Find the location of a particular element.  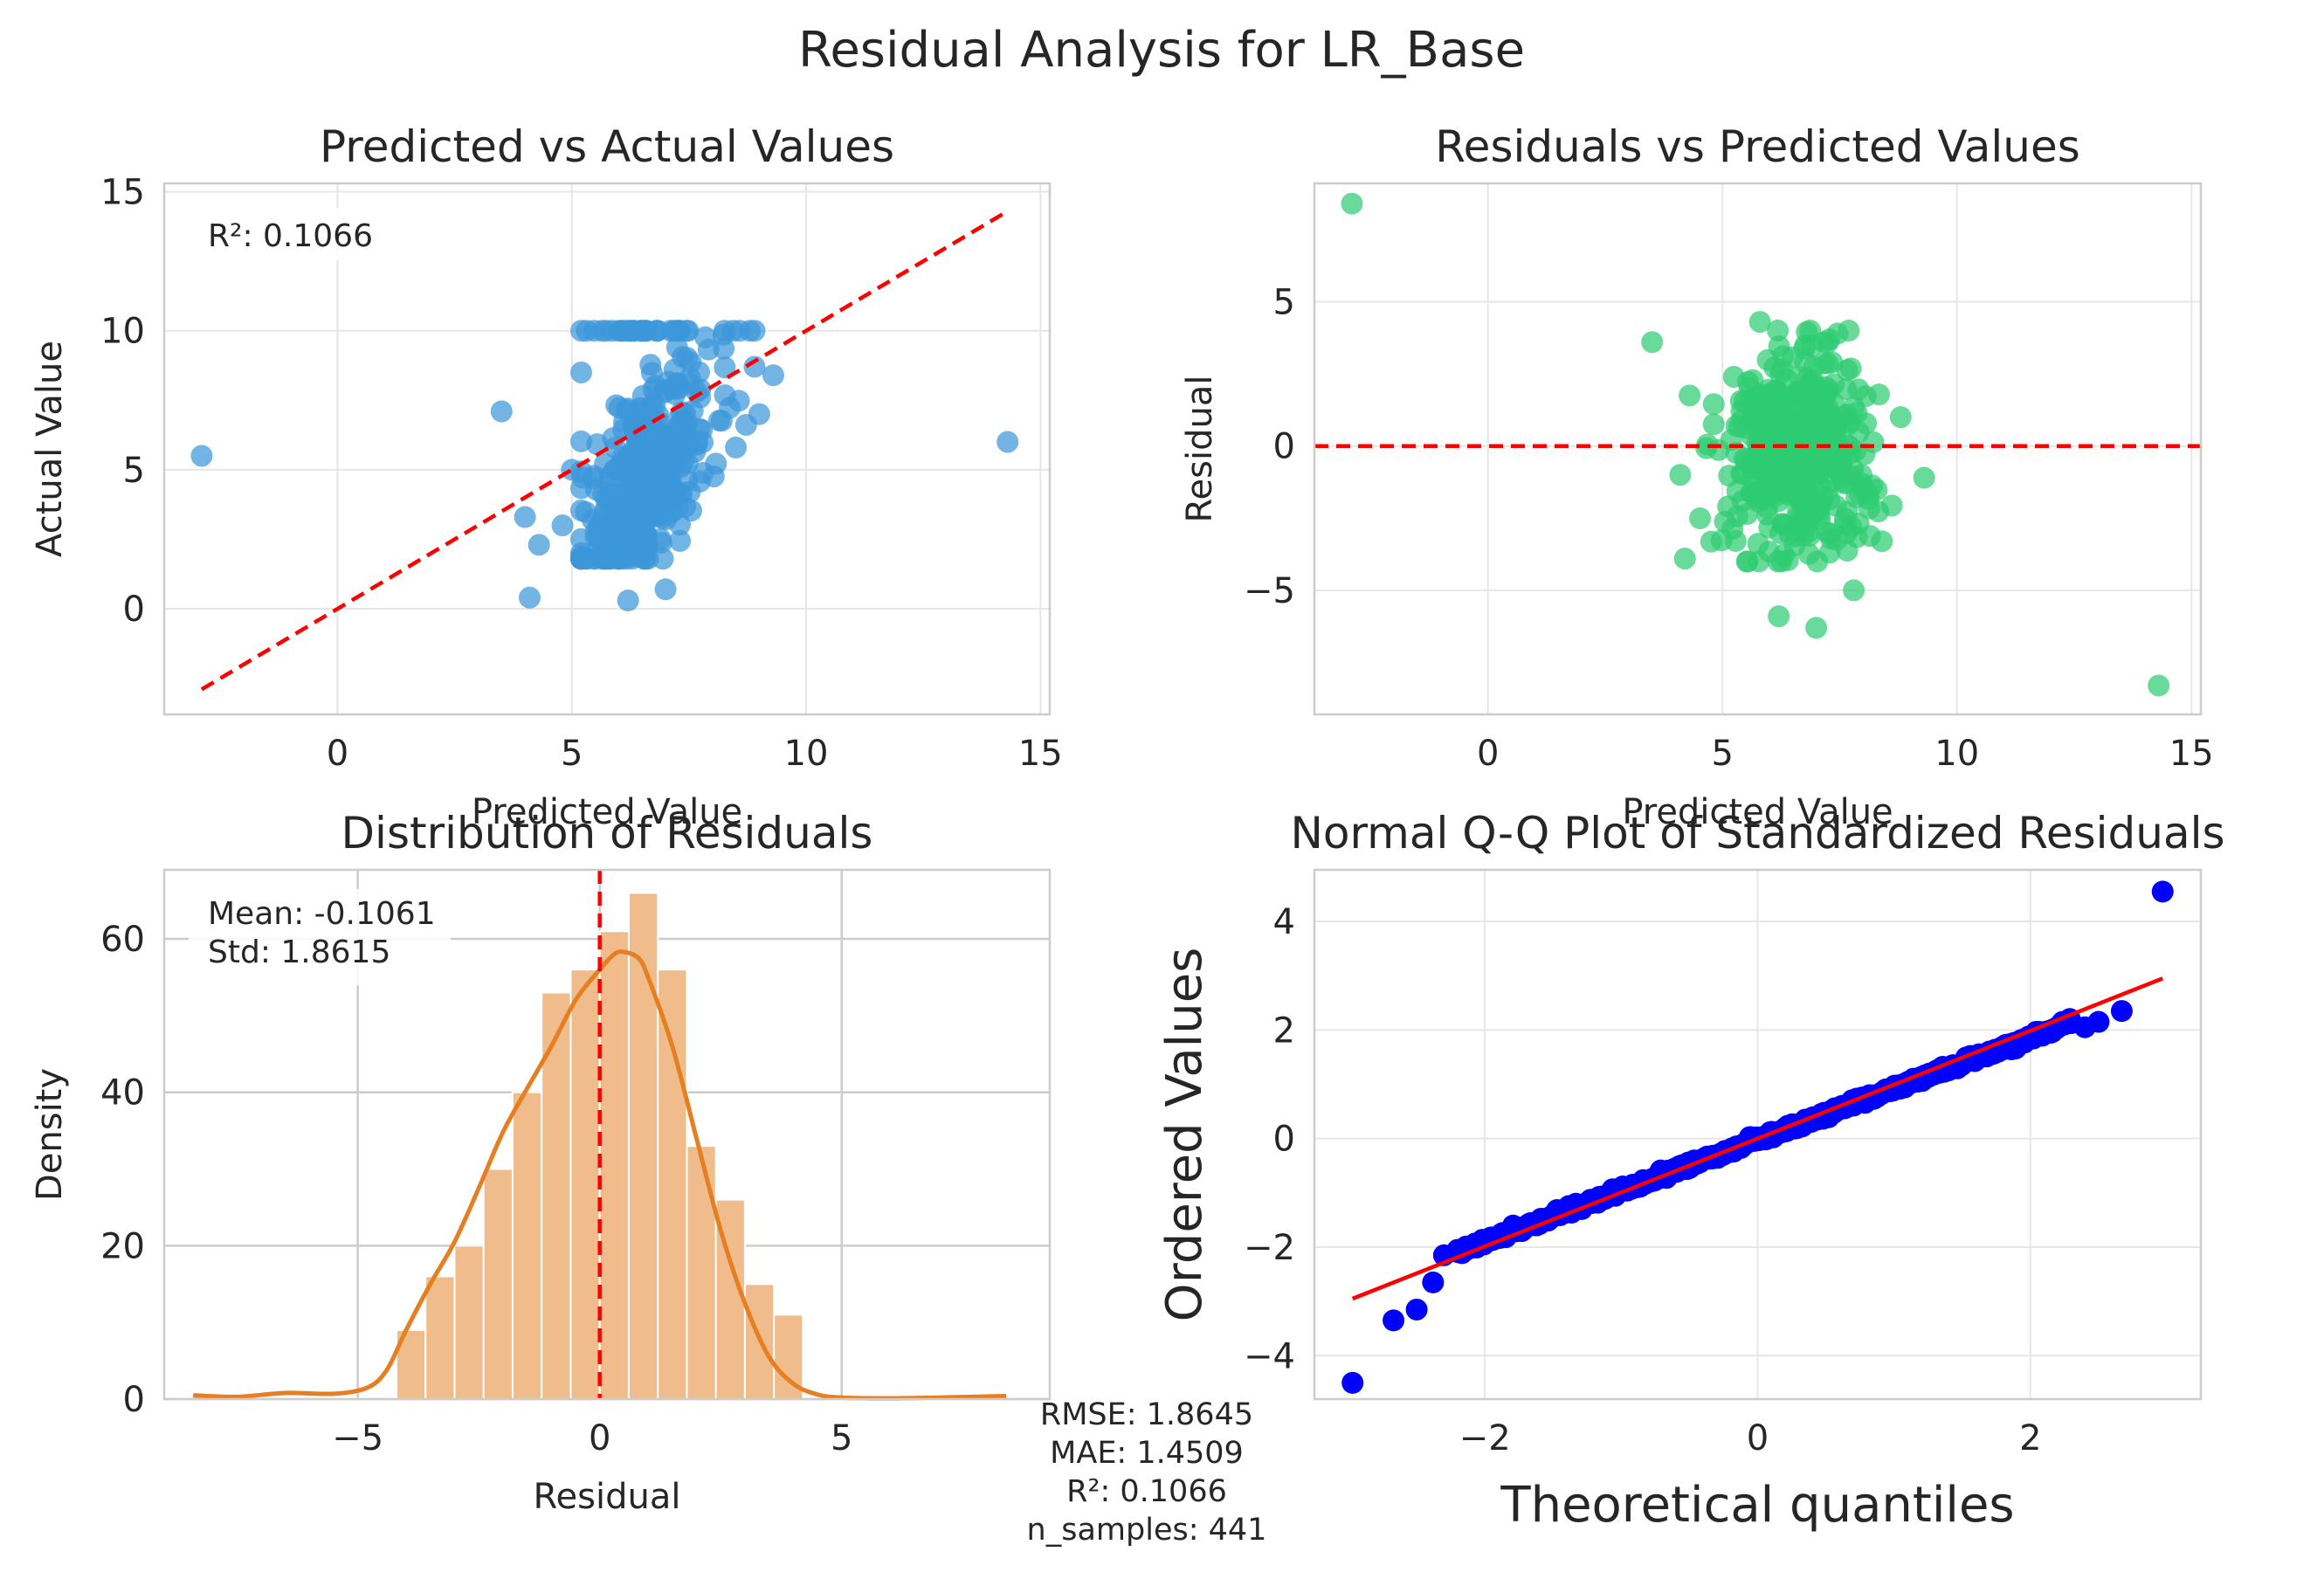

metric-r2: R²: 0.1066 is located at coordinates (1146, 1491).